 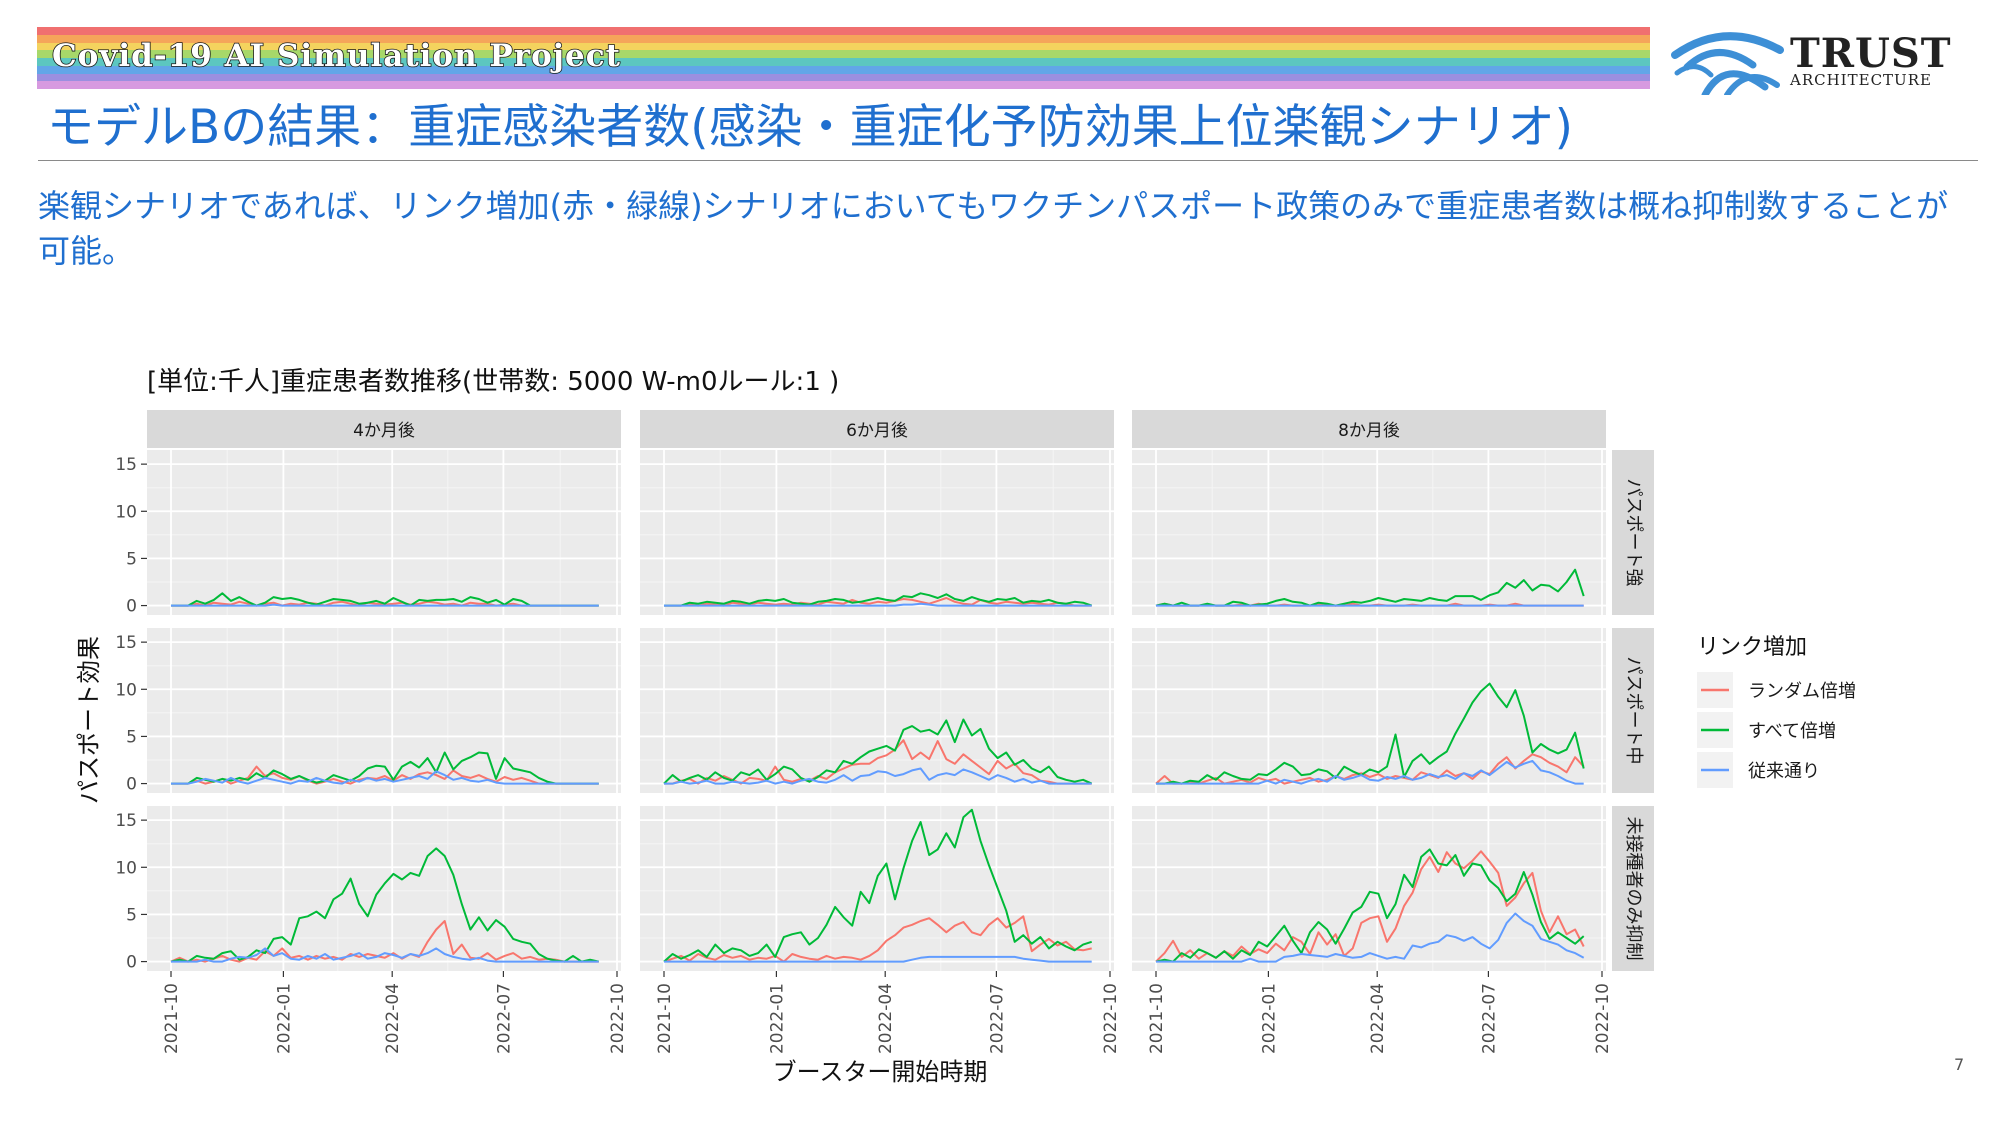 I want to click on facet-strip-label: 未接種者のみ抑制, so click(x=1633, y=889).